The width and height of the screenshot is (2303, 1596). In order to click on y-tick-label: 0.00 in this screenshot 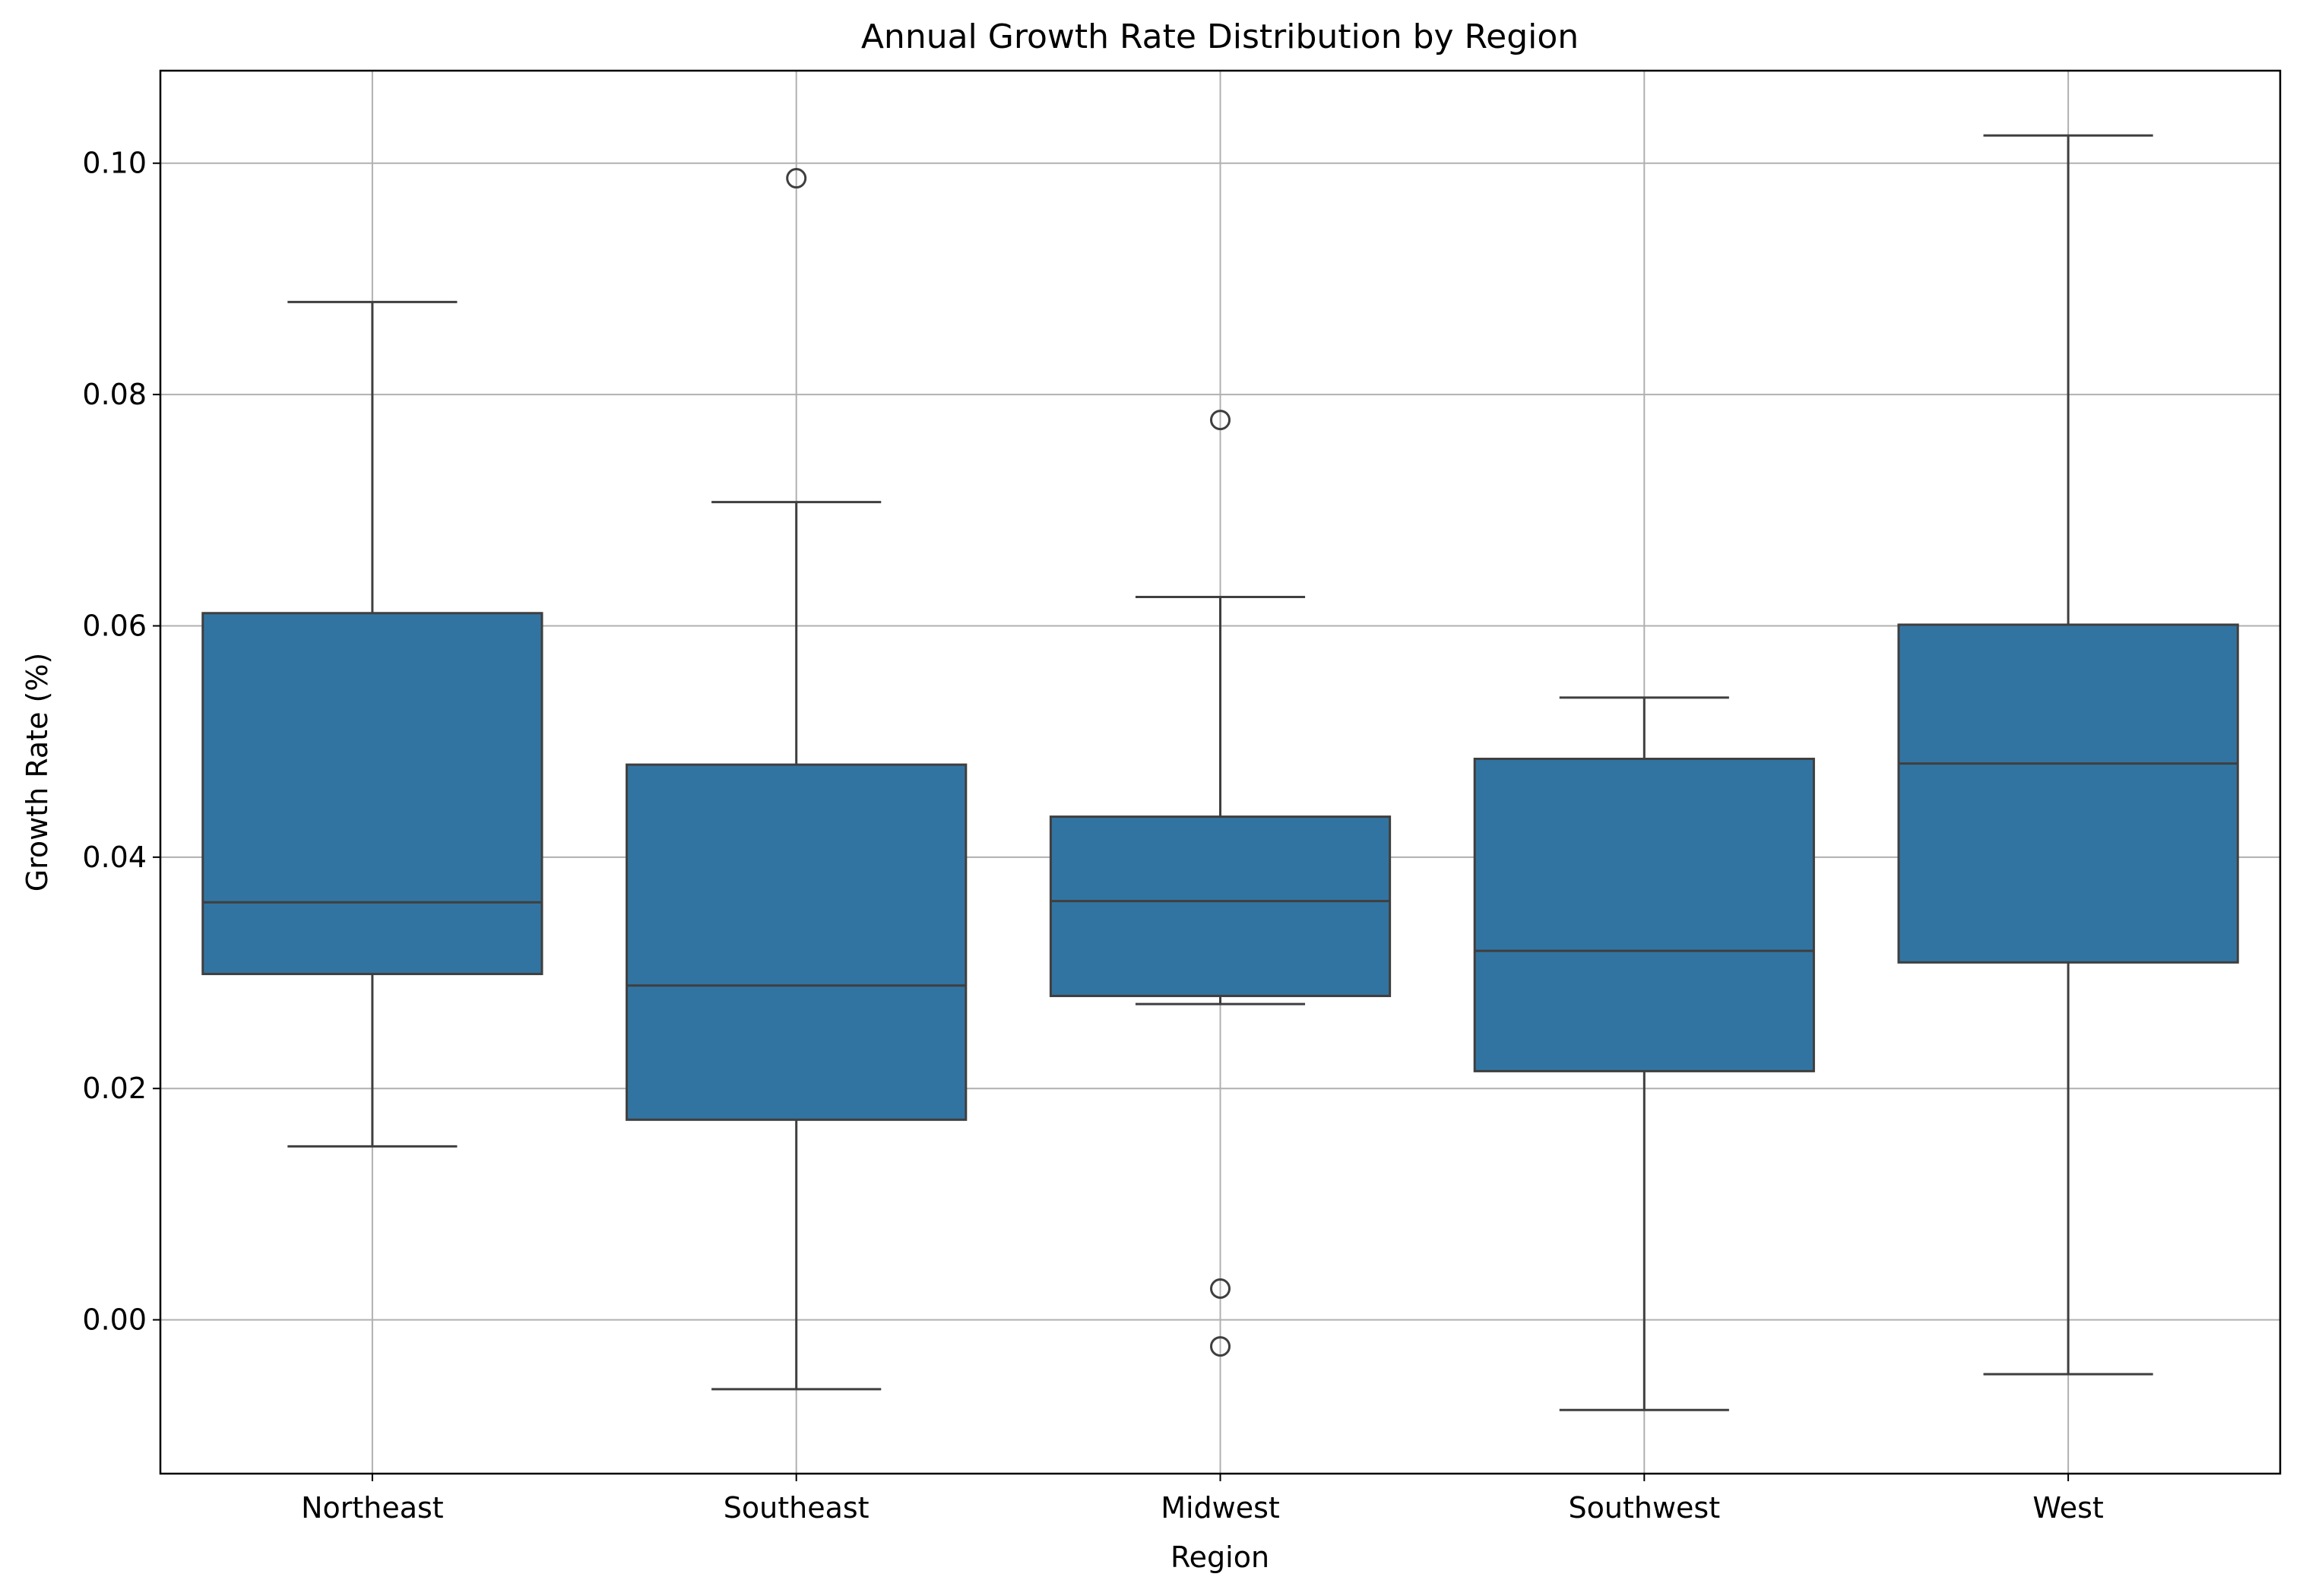, I will do `click(114, 1320)`.